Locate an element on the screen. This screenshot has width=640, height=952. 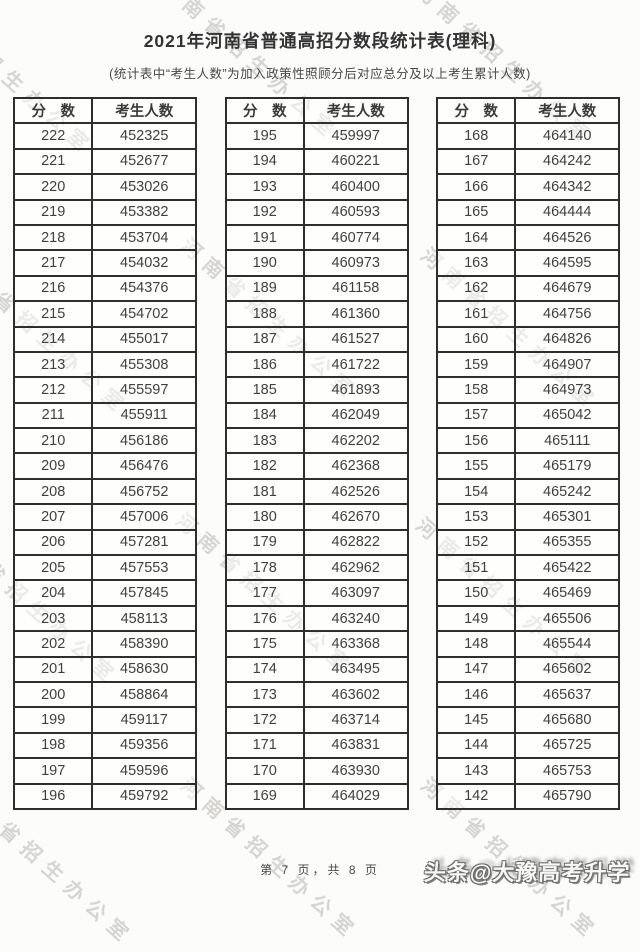
score-cell: 182 is located at coordinates (264, 466).